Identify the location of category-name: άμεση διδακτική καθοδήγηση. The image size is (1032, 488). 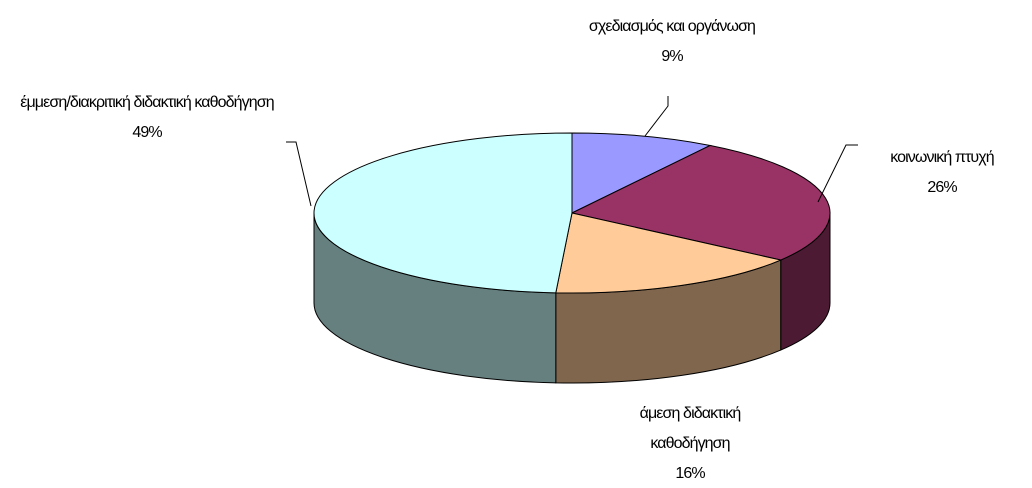
(690, 428).